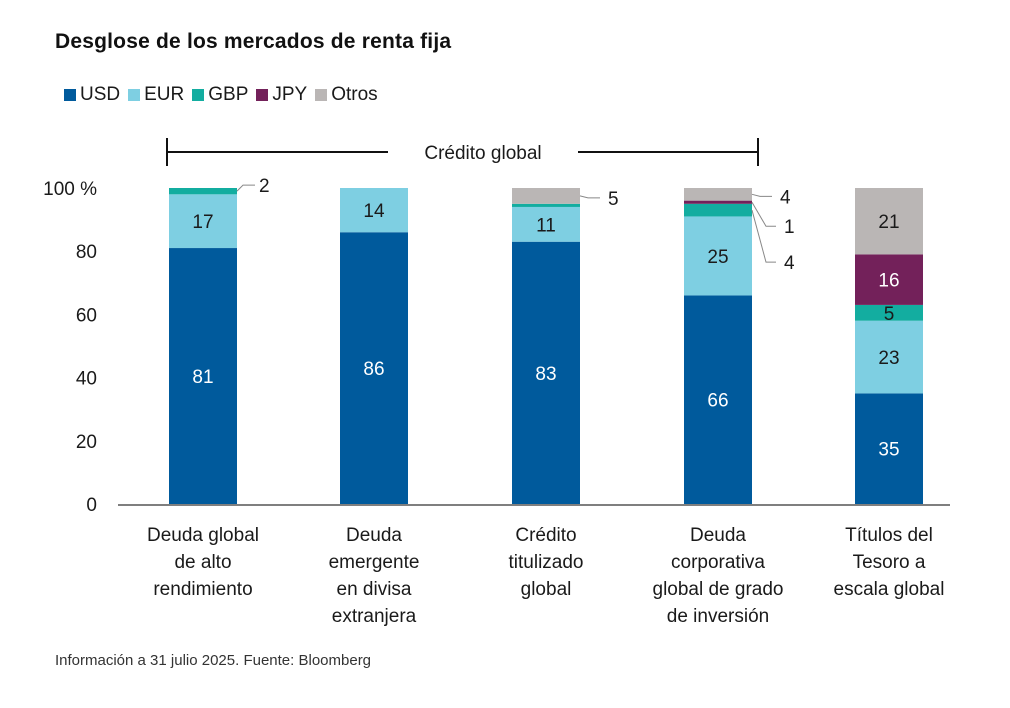 This screenshot has width=1010, height=708. I want to click on data-label: 11, so click(546, 225).